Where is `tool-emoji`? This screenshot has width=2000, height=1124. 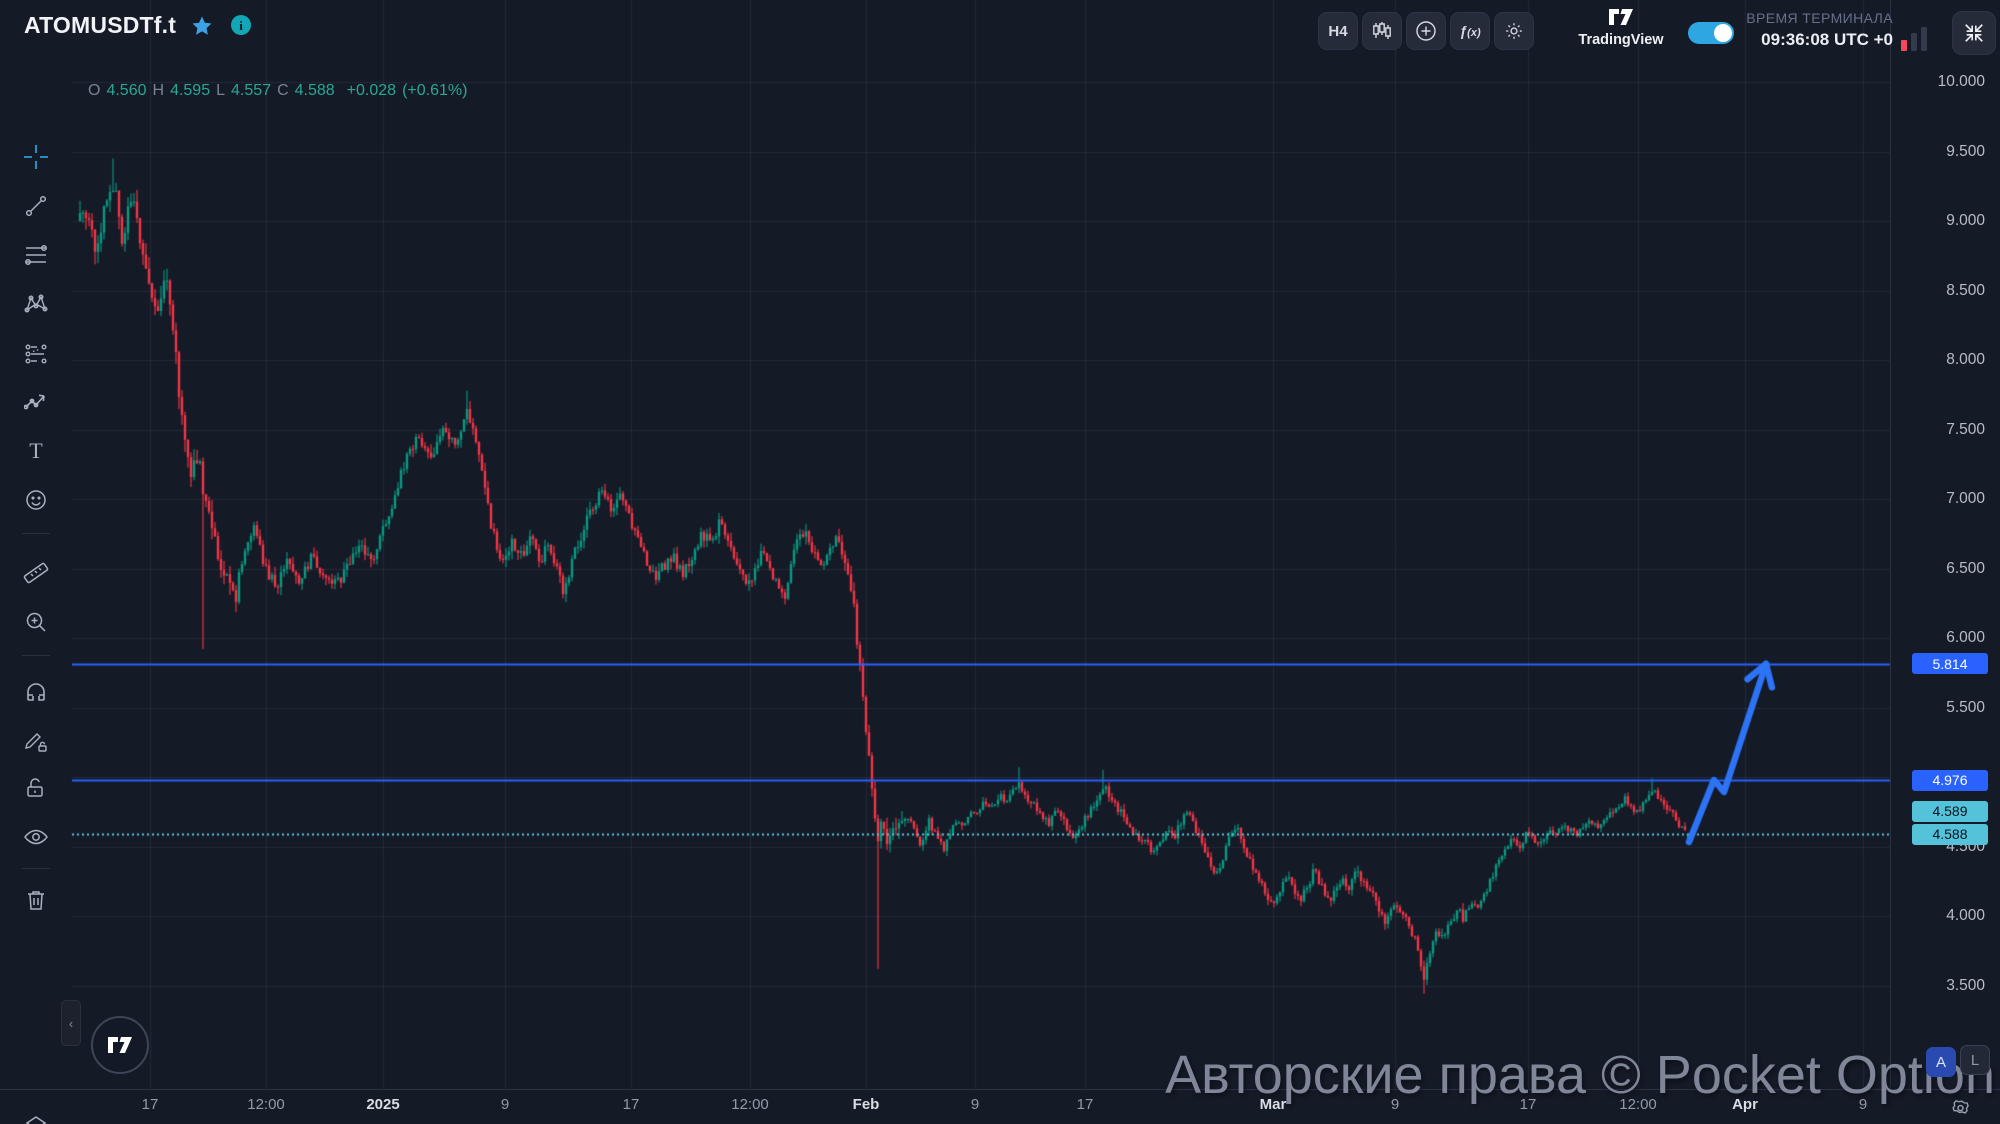 tool-emoji is located at coordinates (36, 500).